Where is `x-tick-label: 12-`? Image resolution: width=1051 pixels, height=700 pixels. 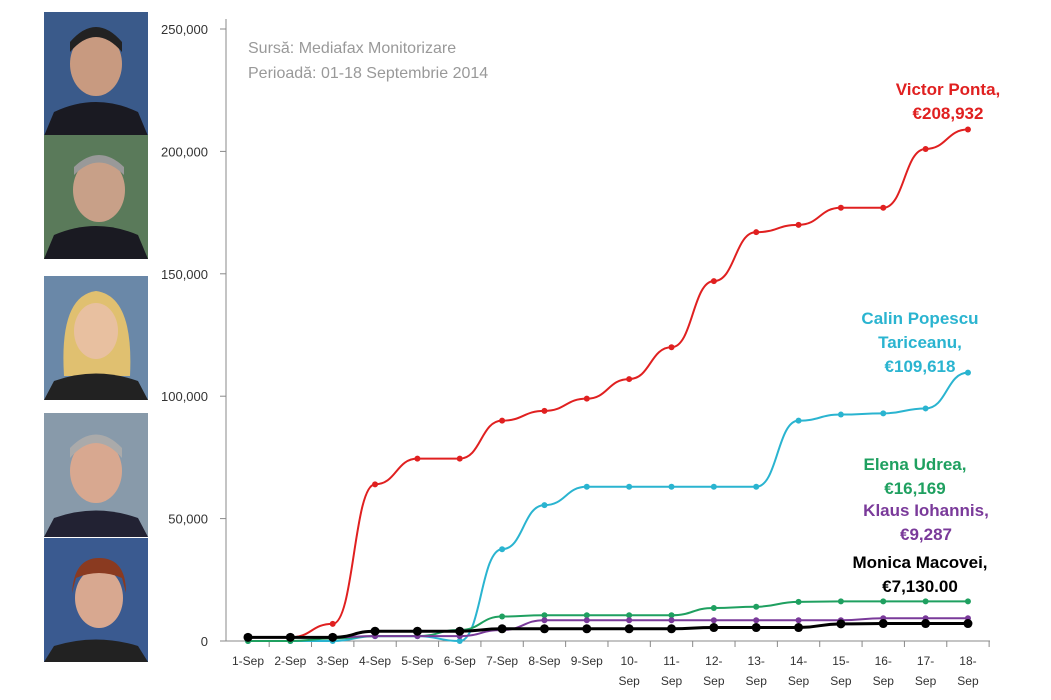
x-tick-label: 12- is located at coordinates (713, 661).